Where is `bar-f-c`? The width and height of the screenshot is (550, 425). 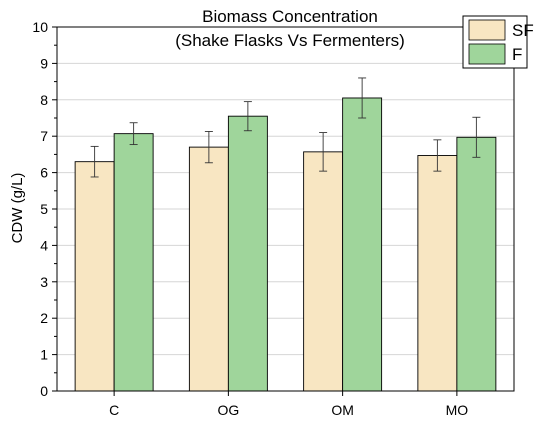 bar-f-c is located at coordinates (133, 262).